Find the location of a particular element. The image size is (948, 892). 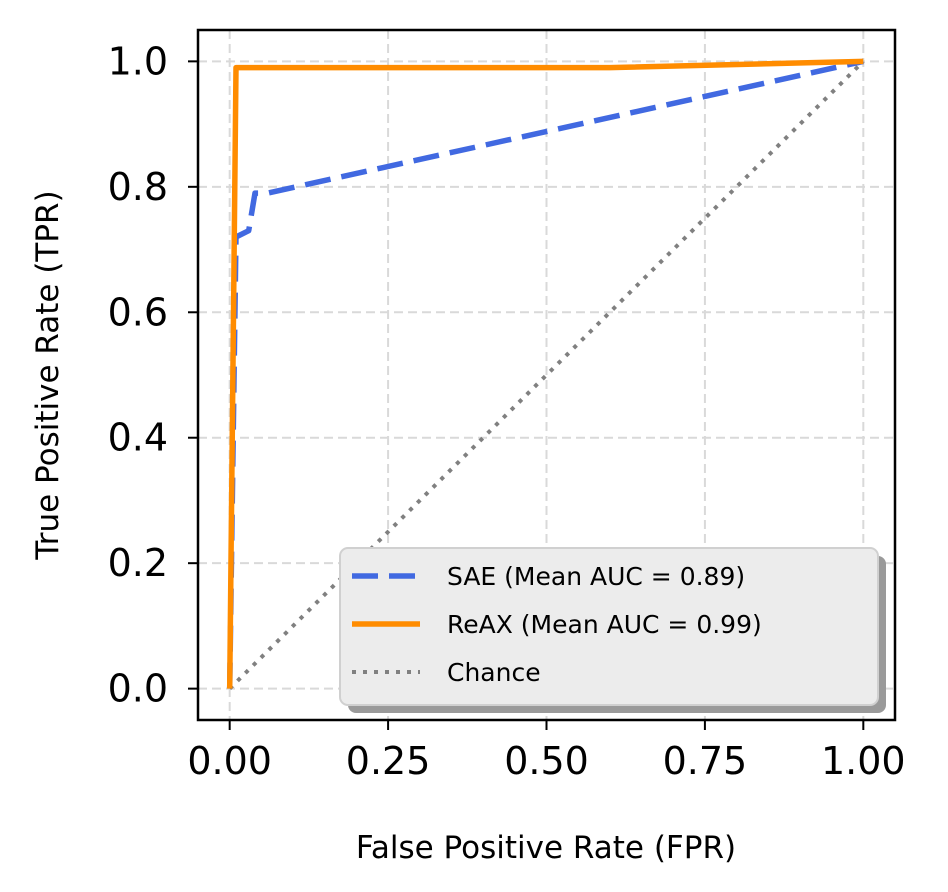

y-tick-label: 0.6 is located at coordinates (138, 312).